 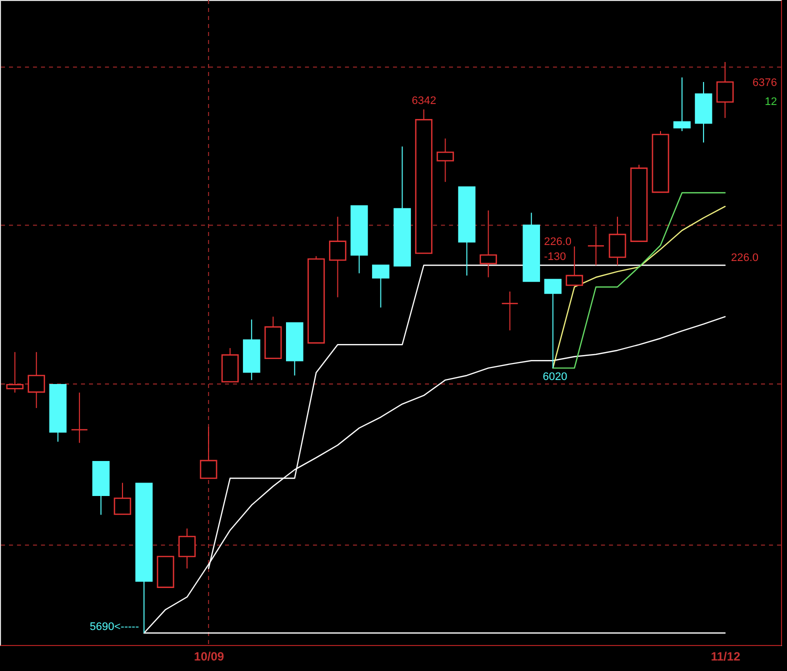 What do you see at coordinates (764, 83) in the screenshot?
I see `text: 6376` at bounding box center [764, 83].